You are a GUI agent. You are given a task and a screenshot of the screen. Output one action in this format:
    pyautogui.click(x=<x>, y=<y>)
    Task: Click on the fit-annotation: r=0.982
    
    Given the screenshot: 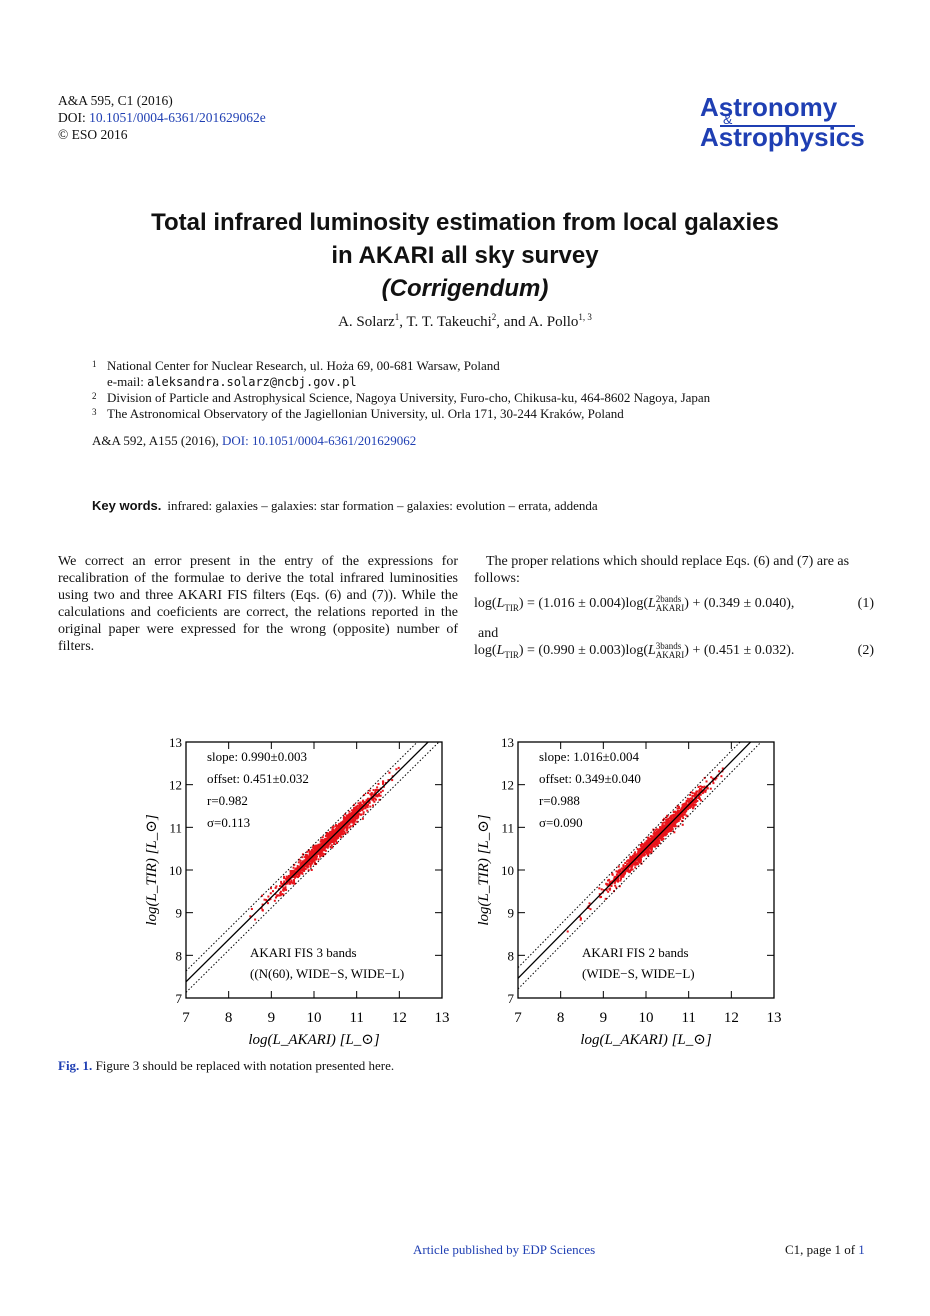 What is the action you would take?
    pyautogui.click(x=227, y=800)
    